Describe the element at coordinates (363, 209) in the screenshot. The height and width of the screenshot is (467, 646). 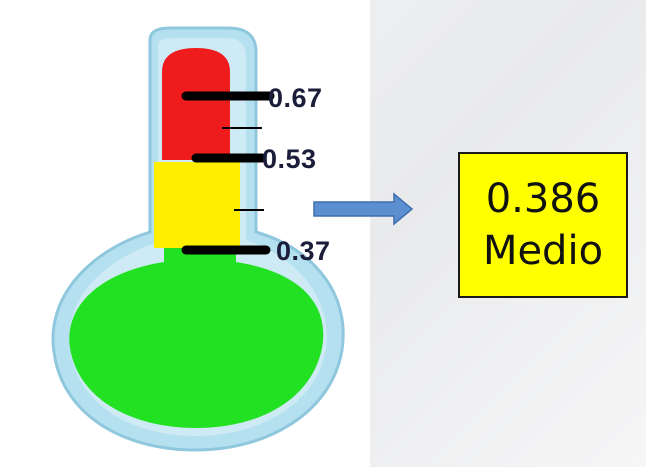
I see `right-arrow-icon` at that location.